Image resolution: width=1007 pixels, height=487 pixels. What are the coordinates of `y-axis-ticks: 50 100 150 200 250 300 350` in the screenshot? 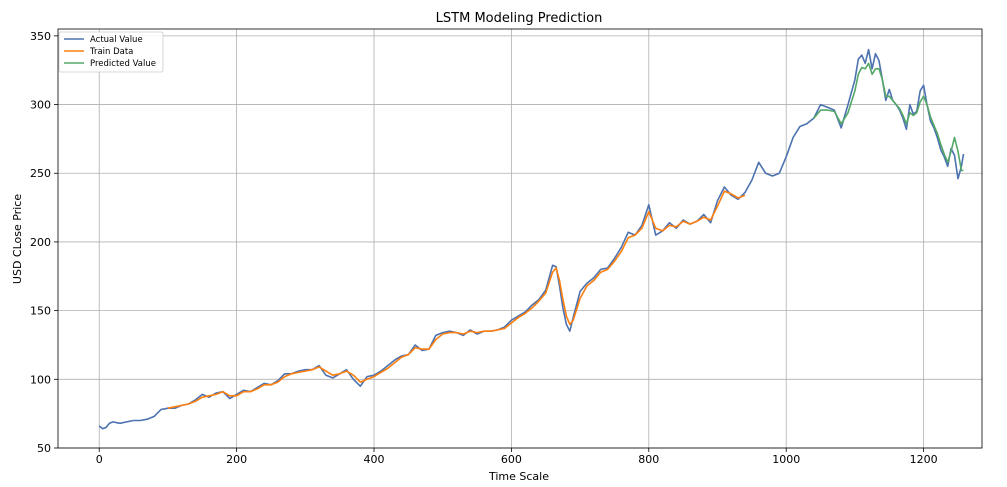 It's located at (44, 242).